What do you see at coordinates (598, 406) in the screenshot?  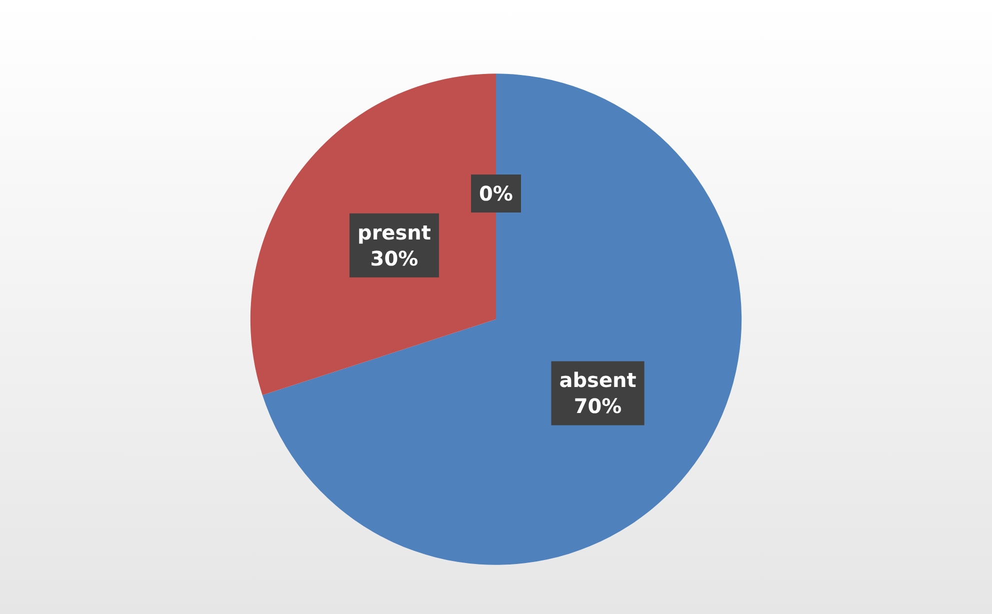 I see `data-label: 70%` at bounding box center [598, 406].